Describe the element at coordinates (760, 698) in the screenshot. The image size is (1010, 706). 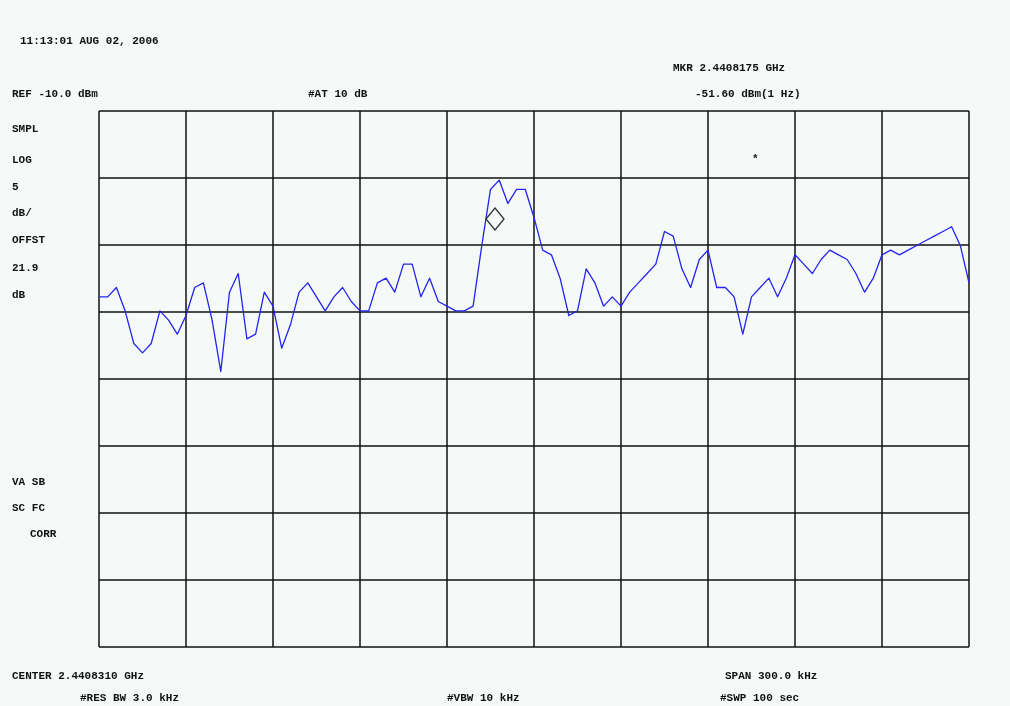
I see `text: #SWP 100 sec` at that location.